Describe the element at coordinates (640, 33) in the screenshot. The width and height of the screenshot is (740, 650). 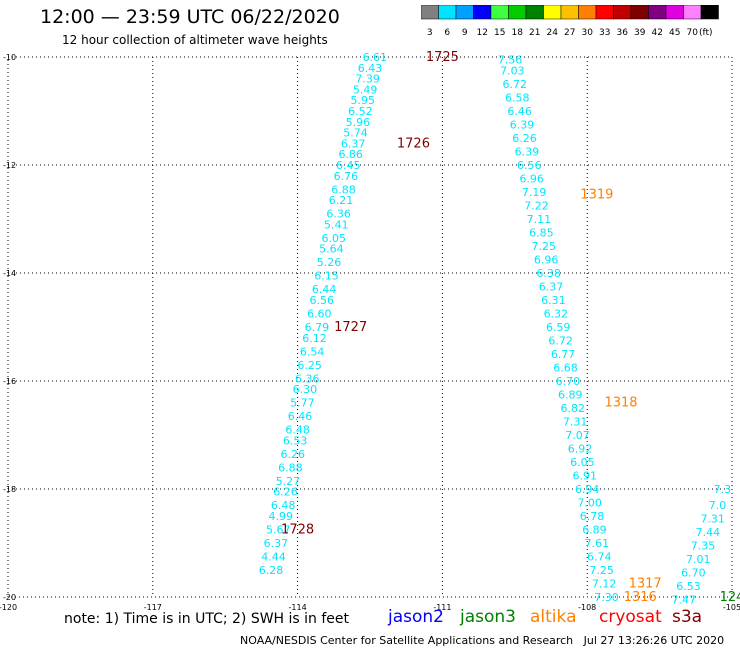
I see `colorbar-label: 39` at that location.